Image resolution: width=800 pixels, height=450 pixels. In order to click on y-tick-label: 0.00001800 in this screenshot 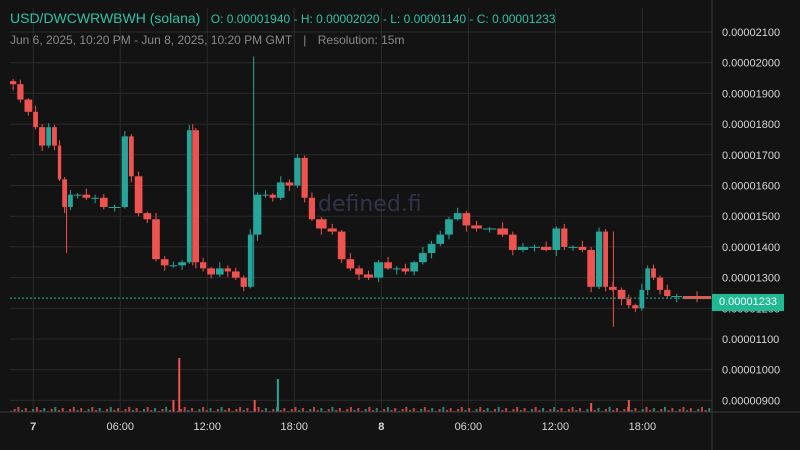, I will do `click(751, 125)`.